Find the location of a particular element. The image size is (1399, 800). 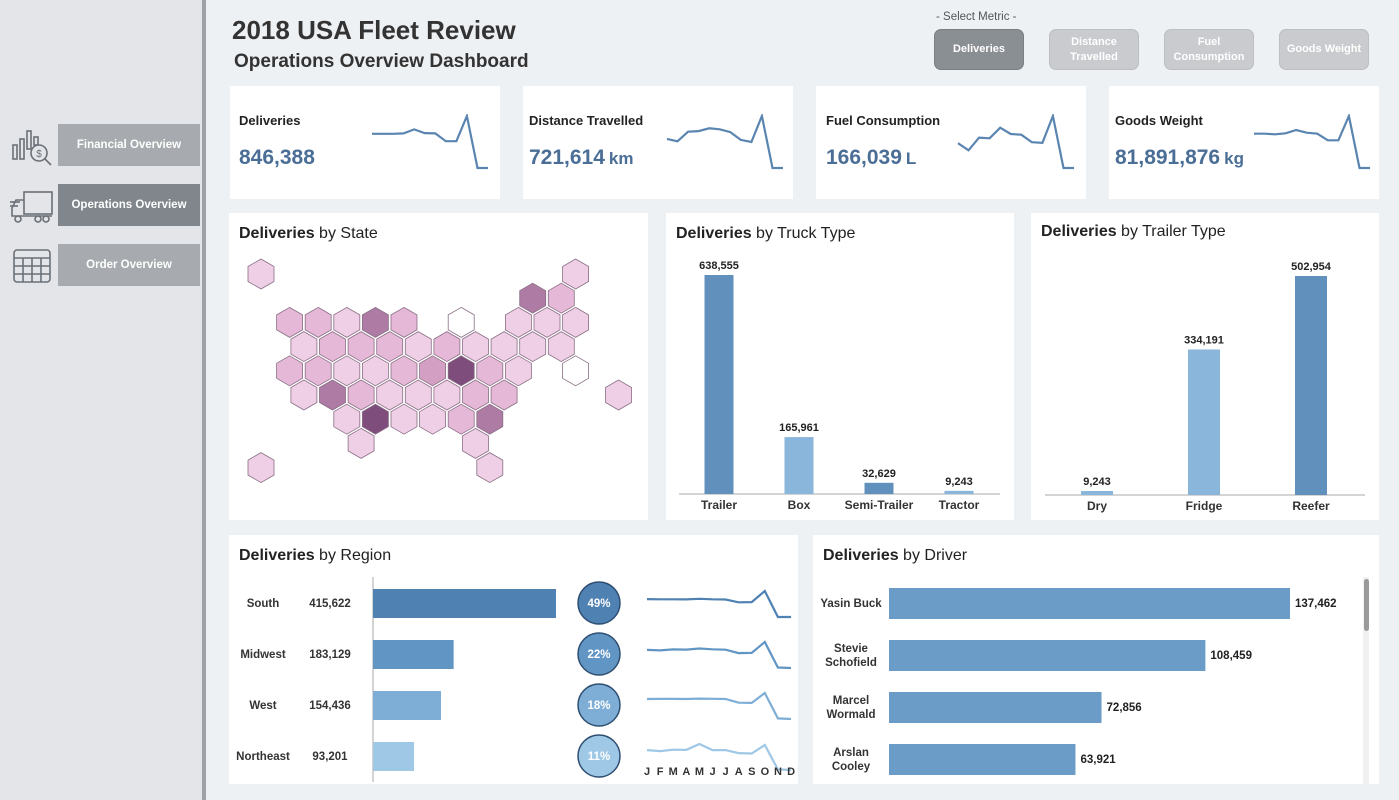

panel-title: Deliveries by Driver is located at coordinates (895, 555).